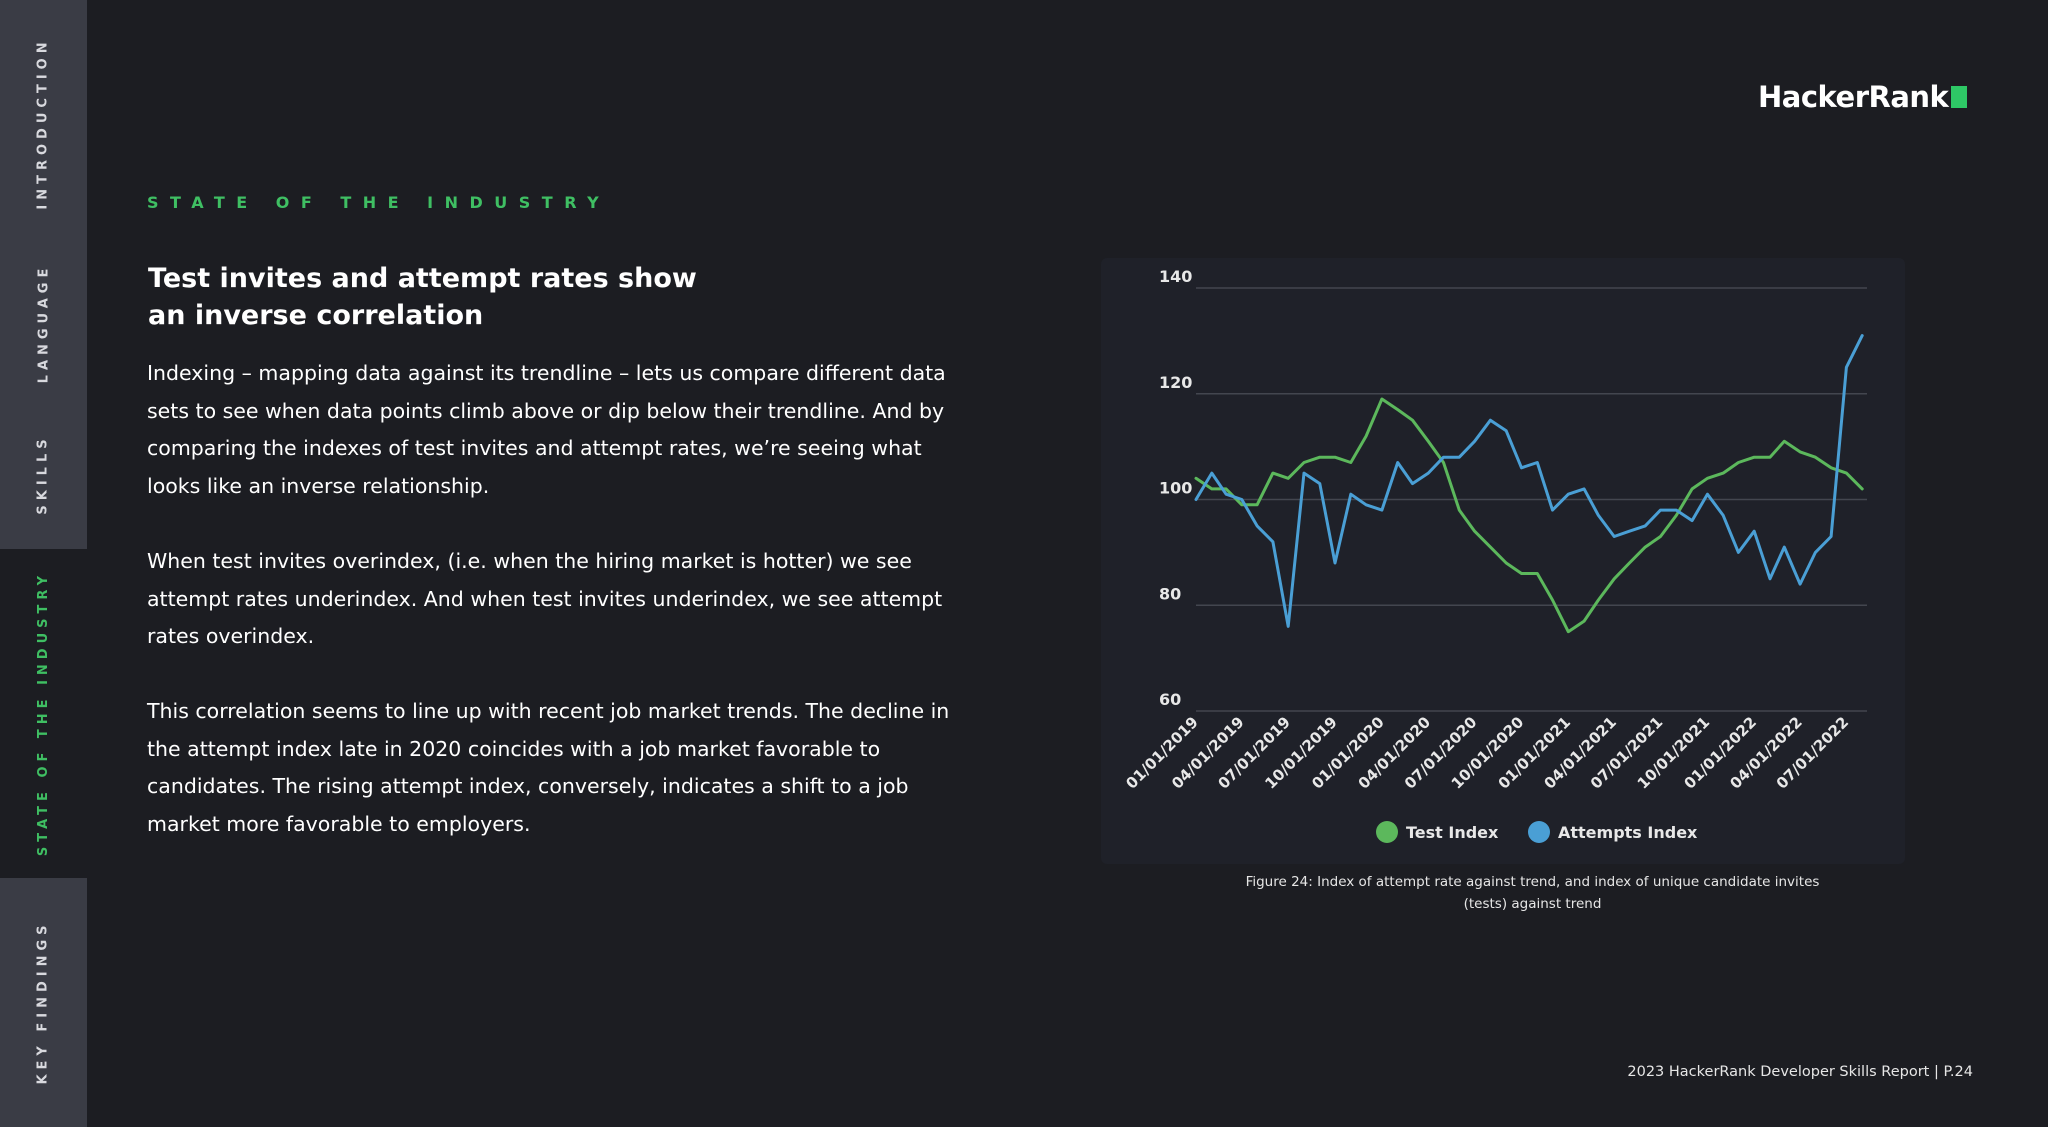  Describe the element at coordinates (1175, 382) in the screenshot. I see `y-tick-label: 120` at that location.